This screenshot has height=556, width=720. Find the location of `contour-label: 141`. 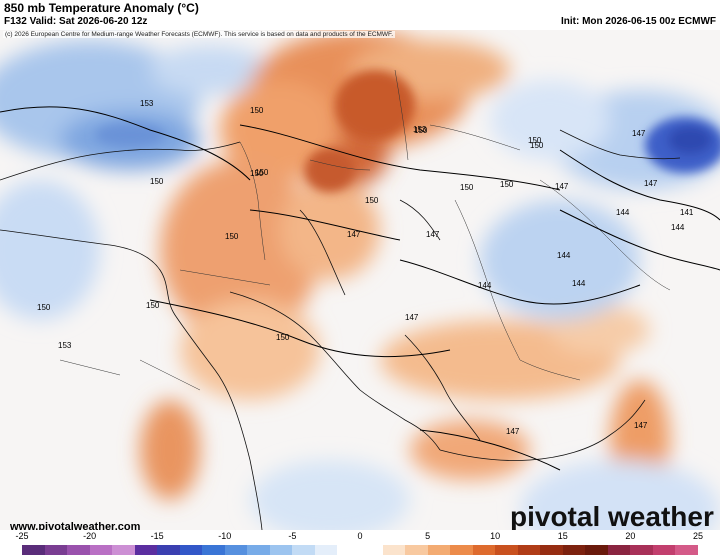

contour-label: 141 is located at coordinates (687, 212).